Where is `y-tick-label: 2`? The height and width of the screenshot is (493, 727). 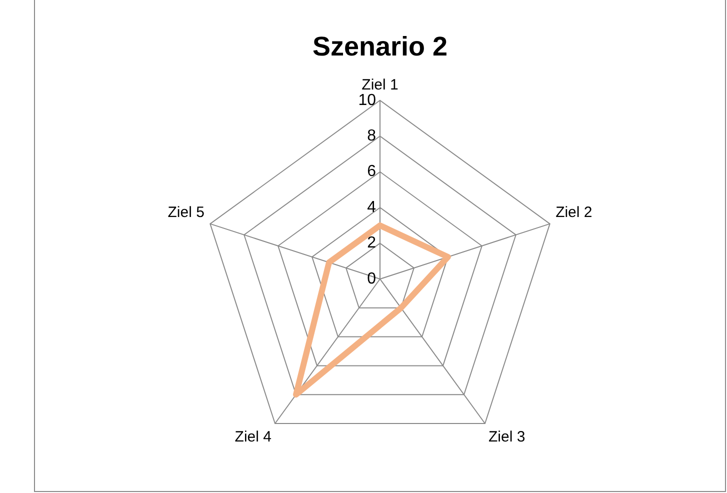 y-tick-label: 2 is located at coordinates (371, 243).